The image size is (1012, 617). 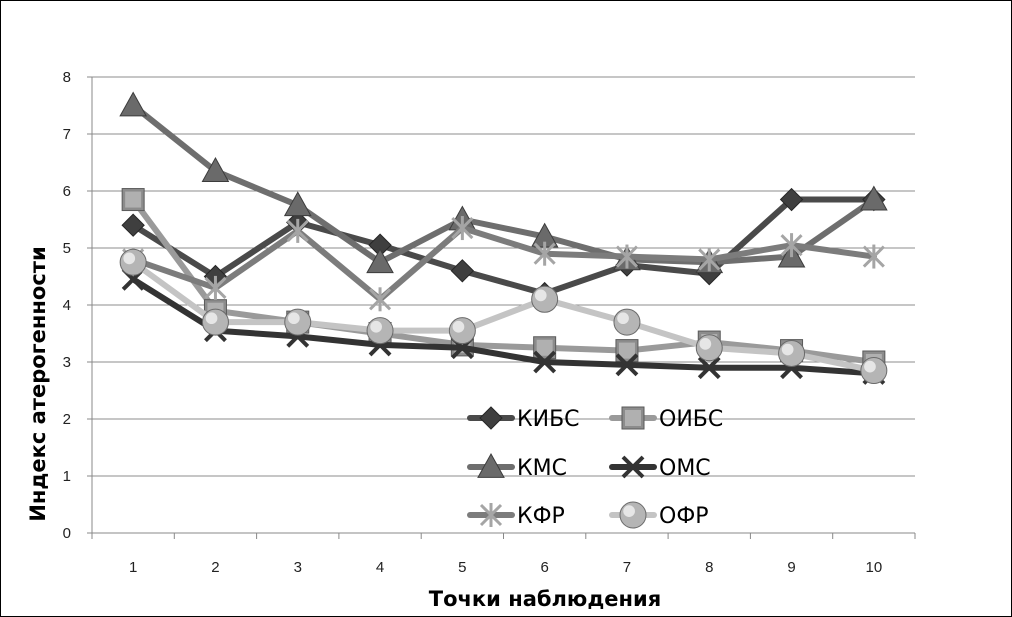 What do you see at coordinates (684, 516) in the screenshot?
I see `legend-label: ОФР` at bounding box center [684, 516].